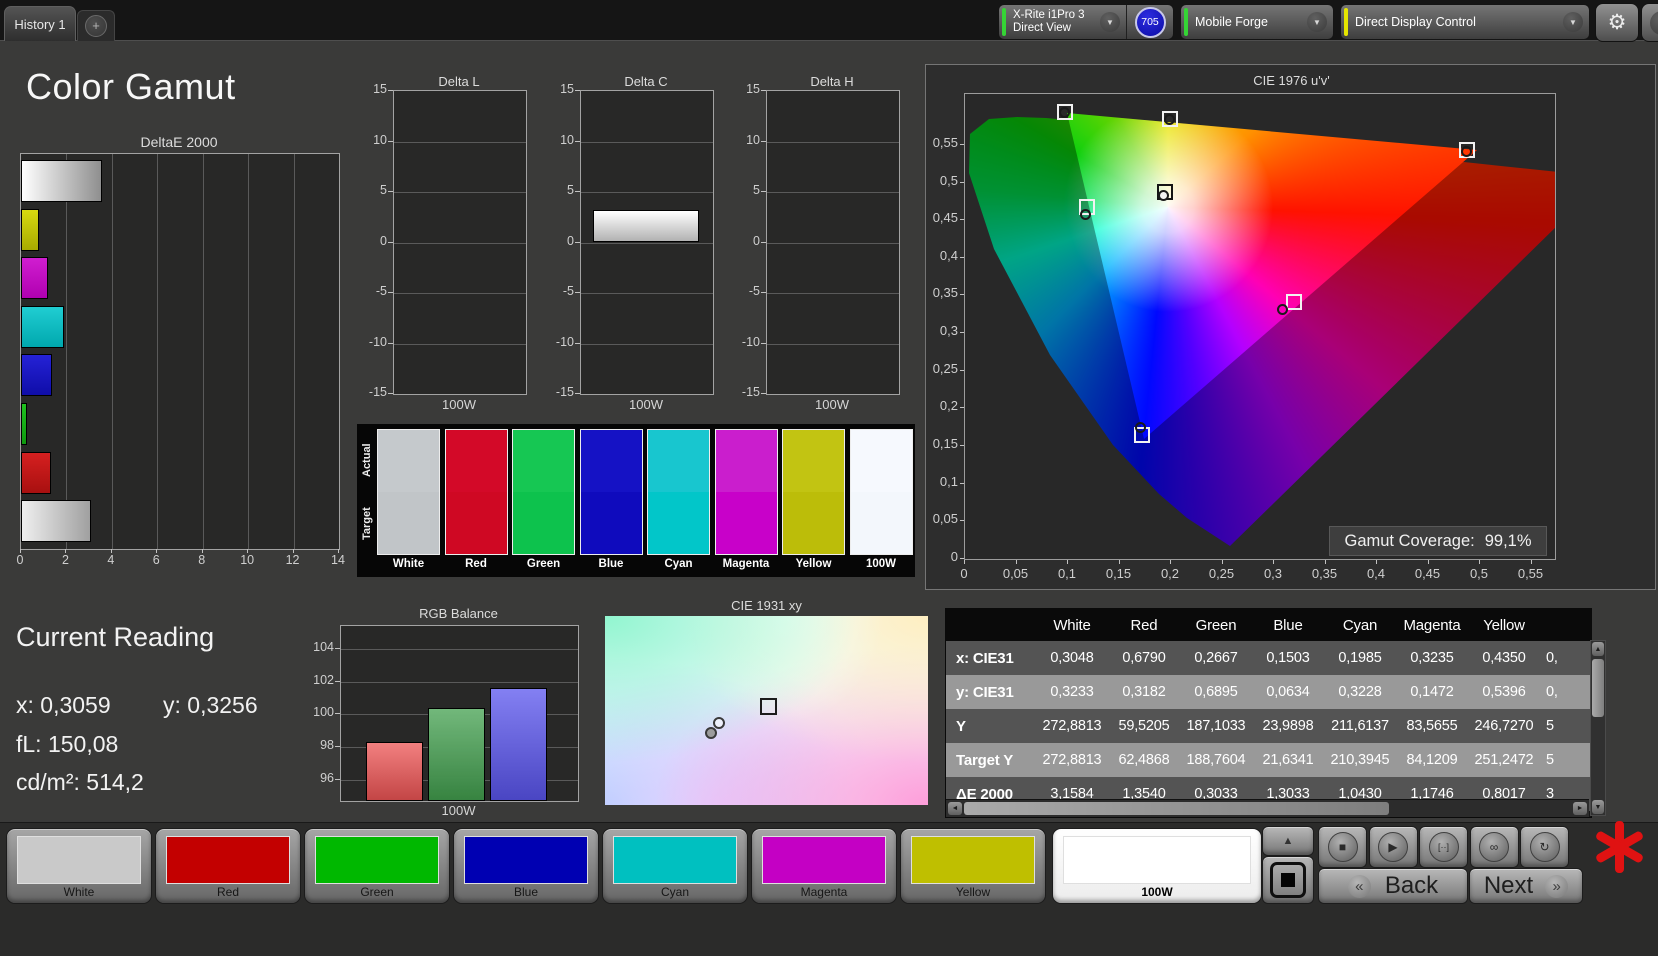 Image resolution: width=1658 pixels, height=956 pixels. I want to click on pattern-label: White, so click(79, 892).